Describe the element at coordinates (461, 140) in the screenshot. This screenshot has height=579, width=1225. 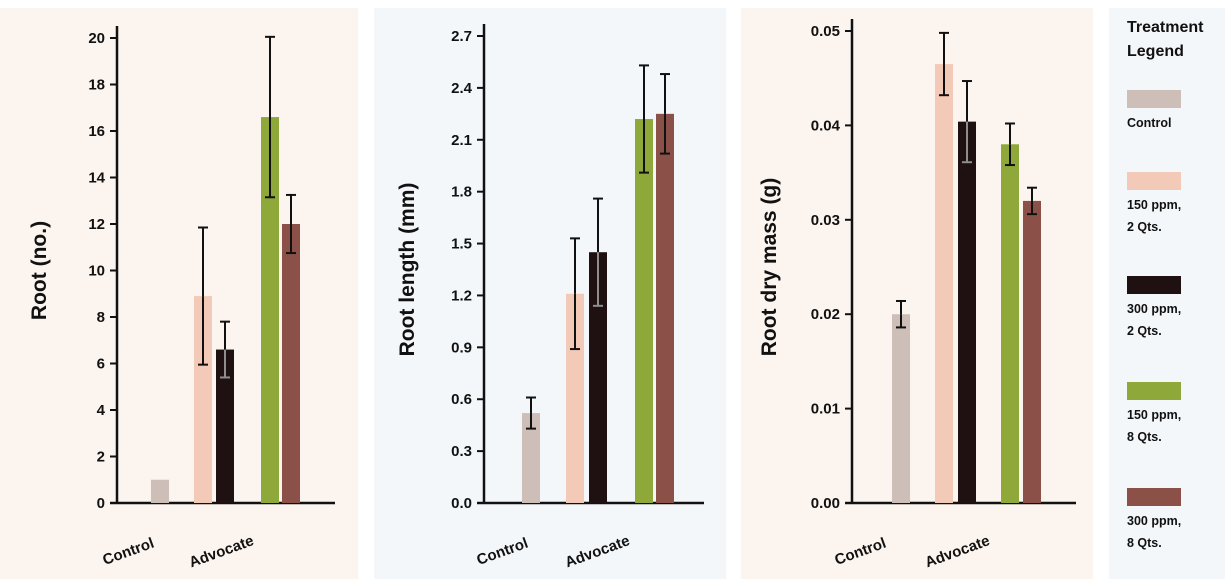
I see `y-tick-label: 2.1` at that location.